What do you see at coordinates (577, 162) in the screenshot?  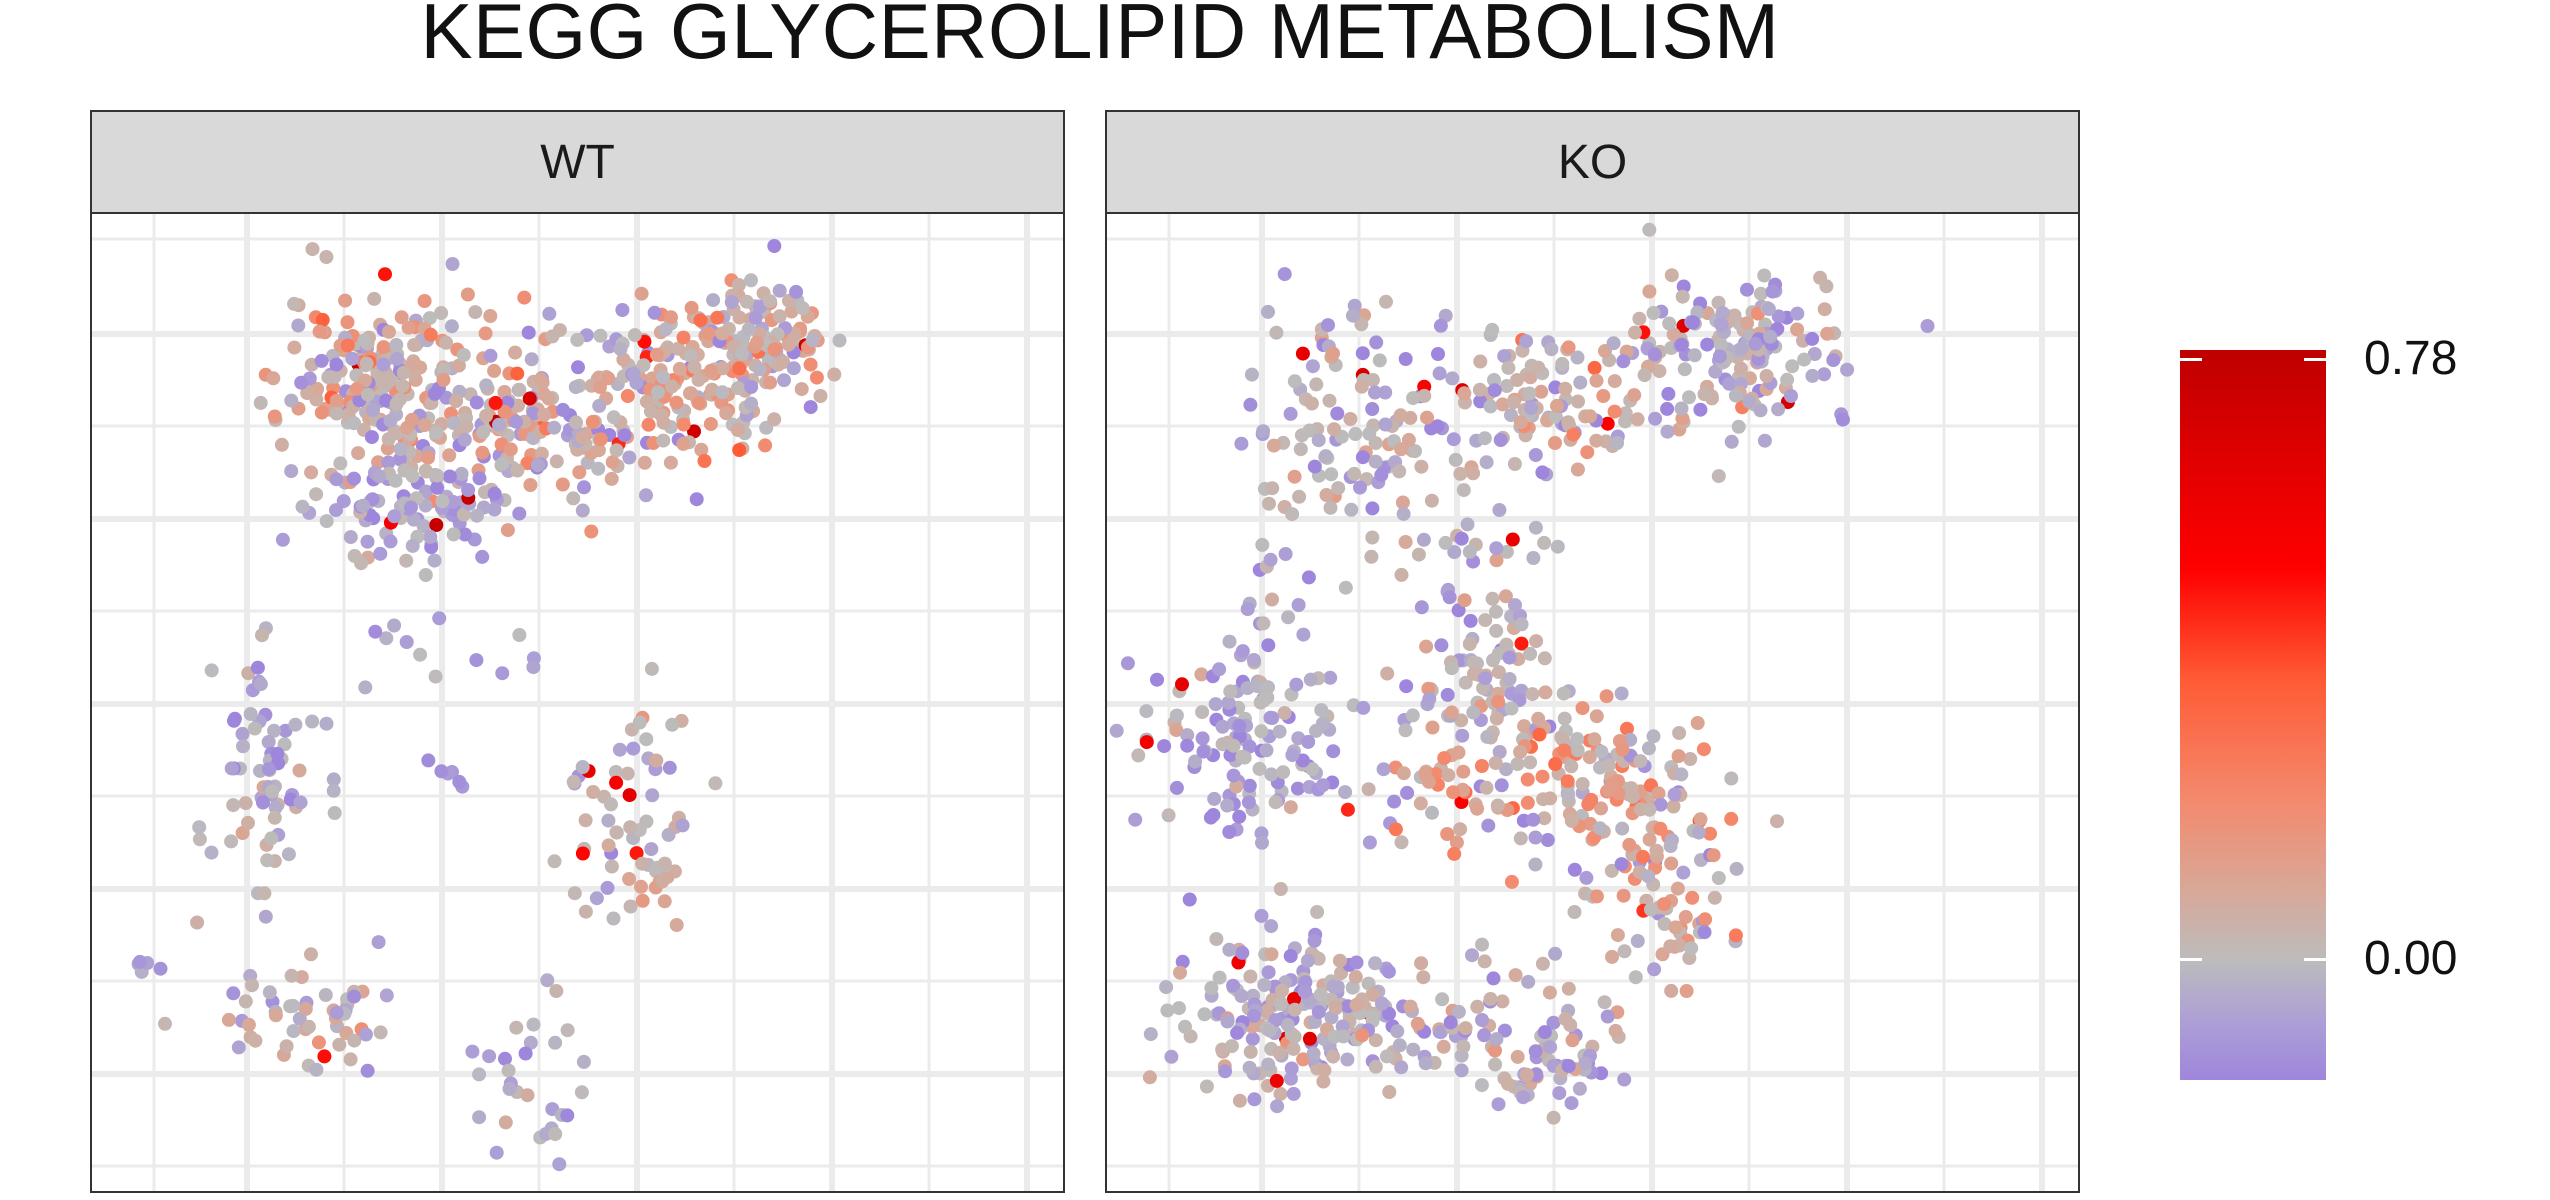 I see `facet-label-wt: WT` at bounding box center [577, 162].